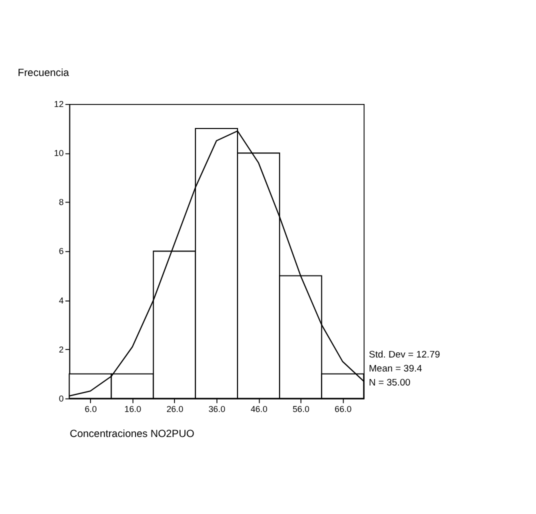 The image size is (536, 514). What do you see at coordinates (61, 202) in the screenshot?
I see `y-tick-label: 8` at bounding box center [61, 202].